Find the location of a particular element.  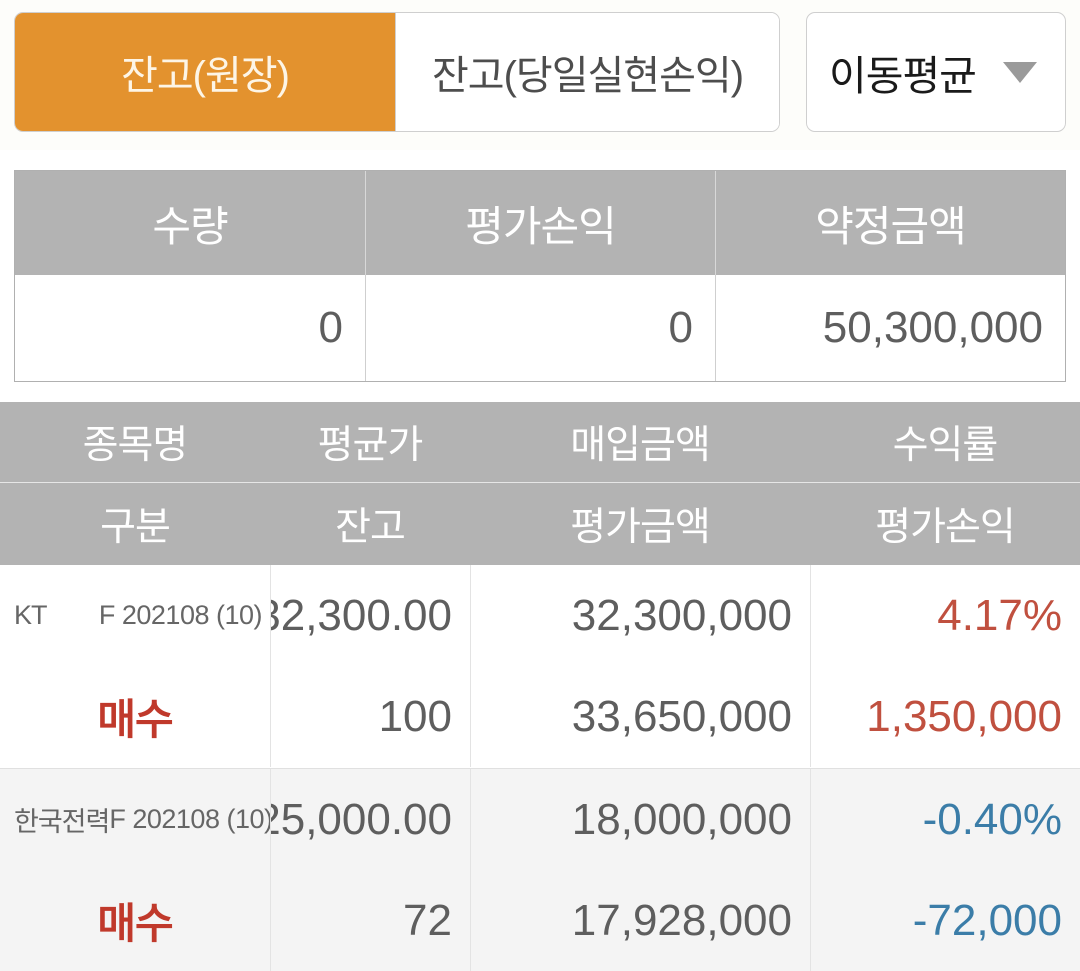

summary-value-contract-amount: 50,300,000 is located at coordinates (890, 328).